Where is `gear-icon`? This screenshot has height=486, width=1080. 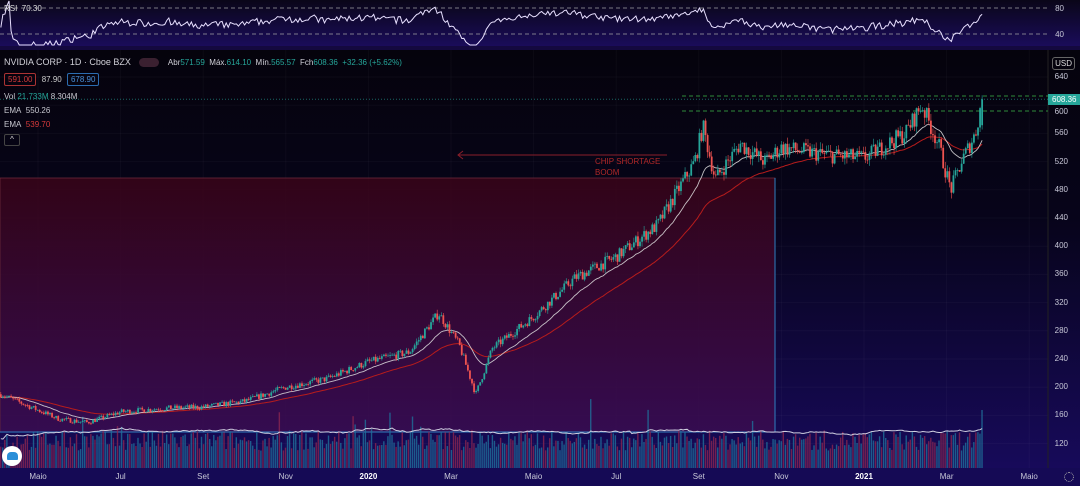
gear-icon is located at coordinates (1069, 477).